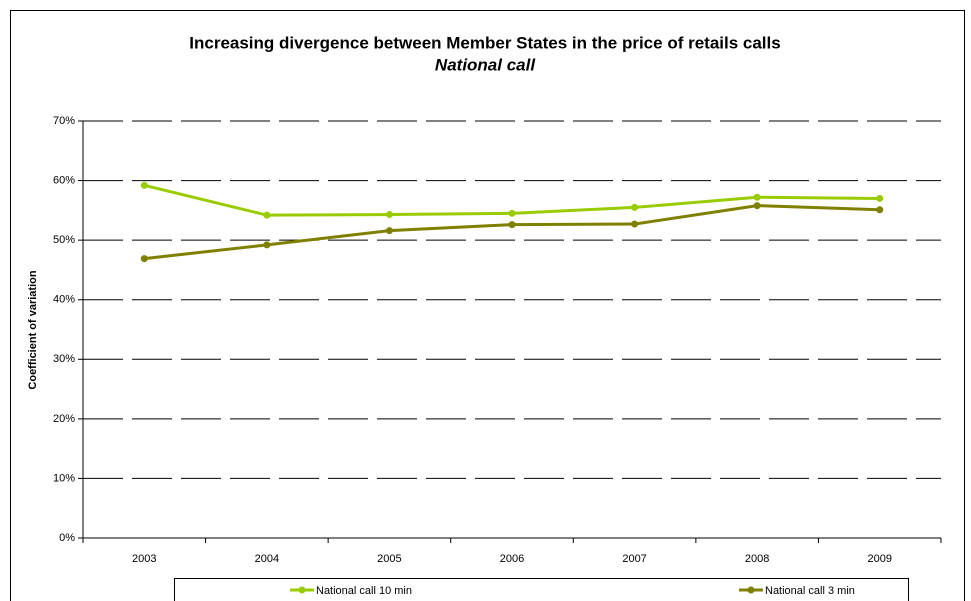  What do you see at coordinates (389, 559) in the screenshot?
I see `x-tick-label: 2005` at bounding box center [389, 559].